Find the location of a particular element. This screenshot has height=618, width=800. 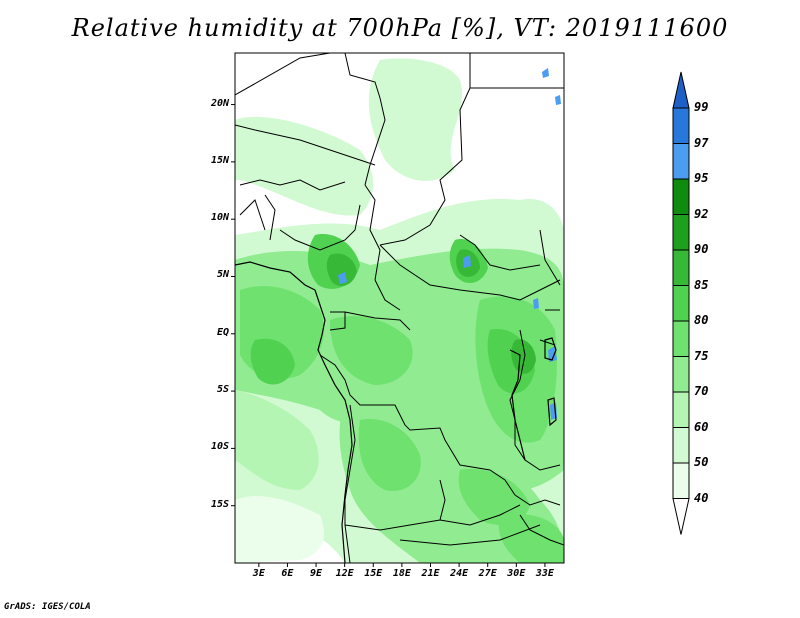

lon-tick-label: 9E is located at coordinates (316, 573).